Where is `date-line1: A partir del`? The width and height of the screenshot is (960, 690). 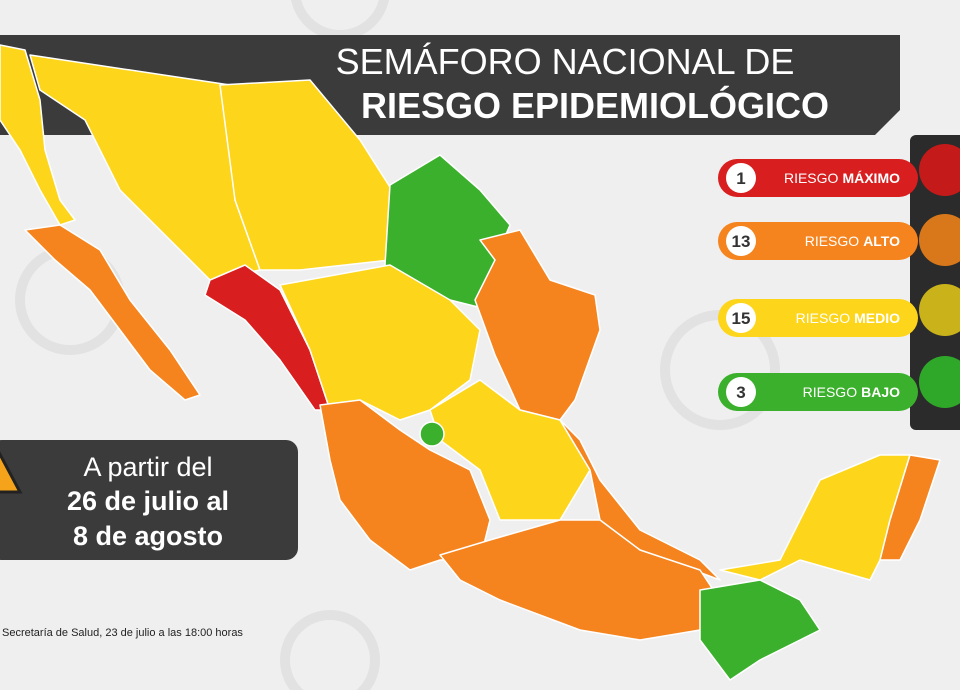
date-line1: A partir del is located at coordinates (147, 467).